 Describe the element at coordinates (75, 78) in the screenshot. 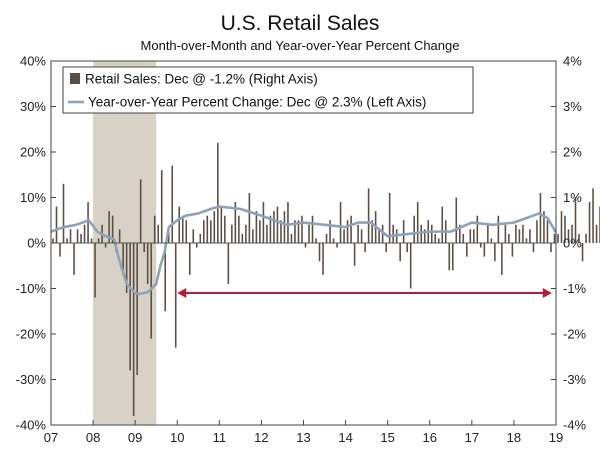

I see `legend-bar-swatch` at that location.